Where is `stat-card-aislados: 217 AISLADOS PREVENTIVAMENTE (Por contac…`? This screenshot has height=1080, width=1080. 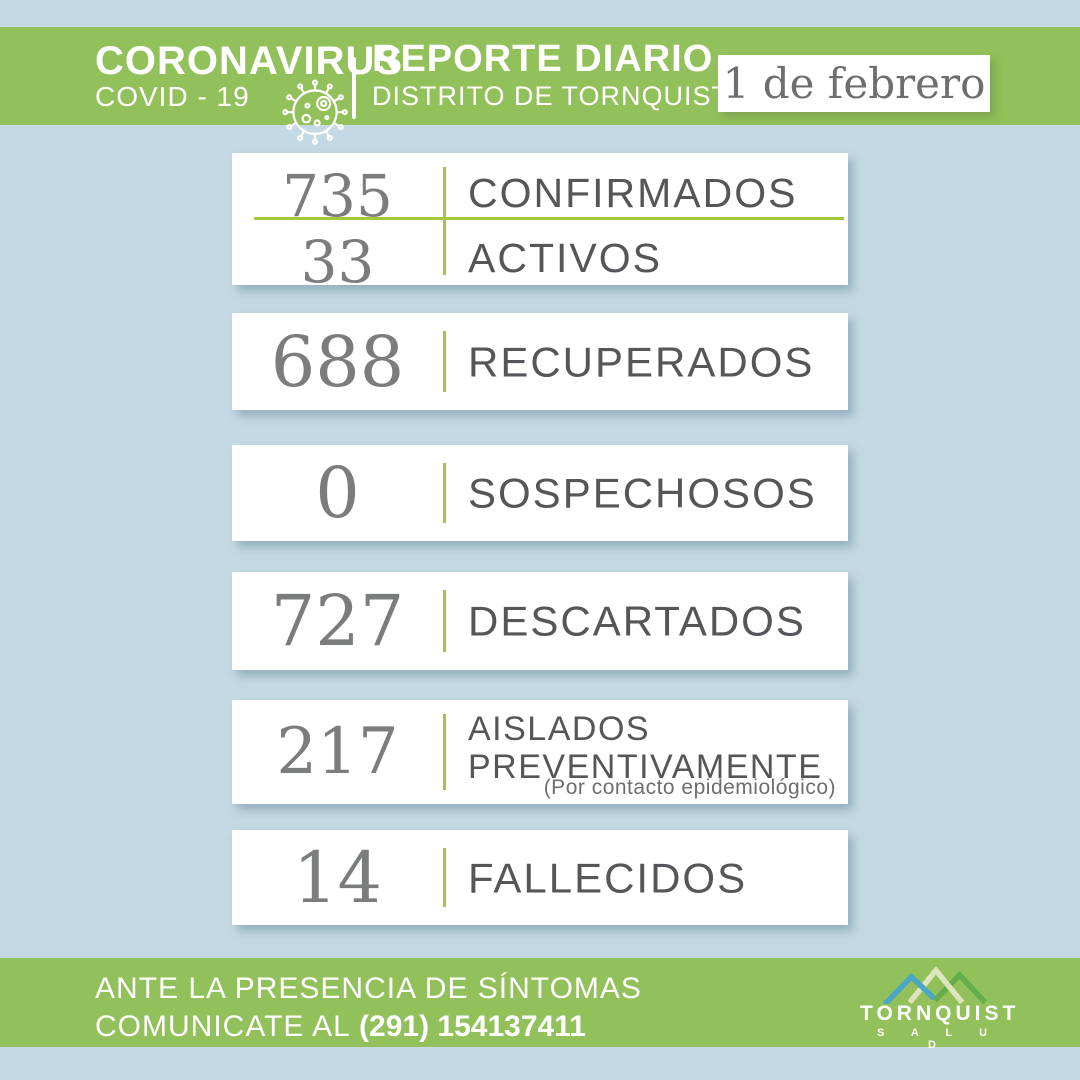
stat-card-aislados: 217 AISLADOS PREVENTIVAMENTE (Por contac… is located at coordinates (540, 752).